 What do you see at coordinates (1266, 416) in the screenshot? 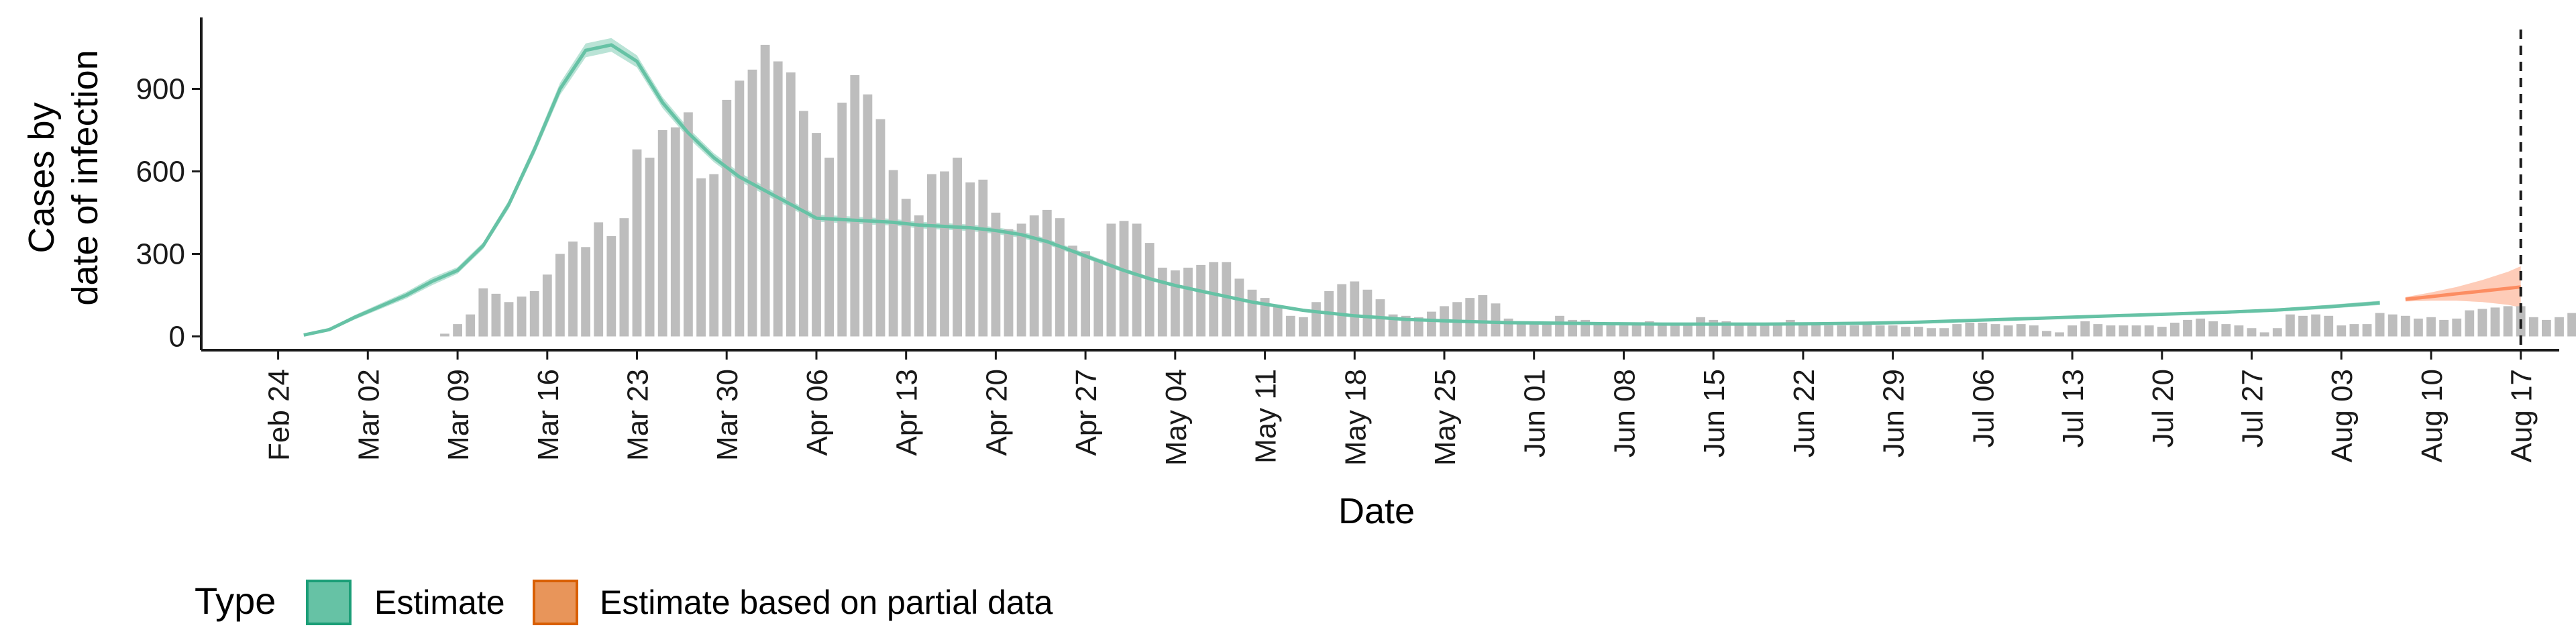
I see `x-tick-label: May 11` at bounding box center [1266, 416].